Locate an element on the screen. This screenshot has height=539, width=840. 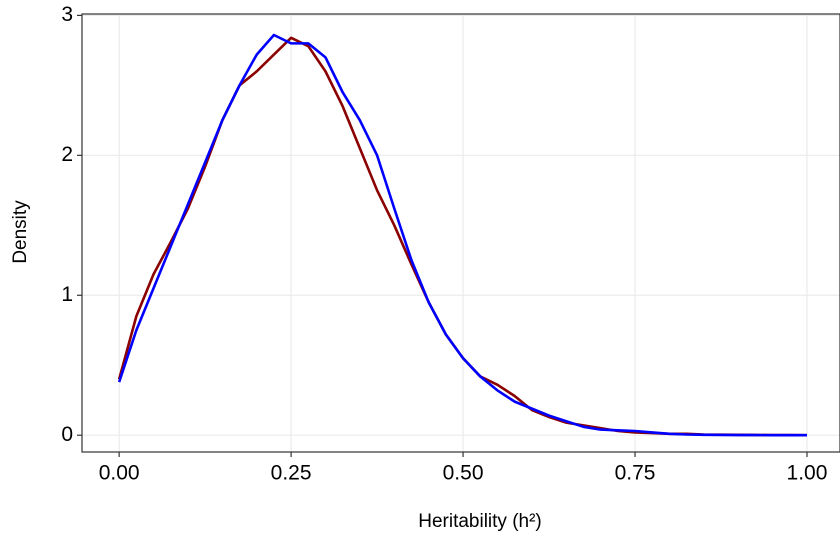
x-axis-title: Heritability (h²) is located at coordinates (480, 521).